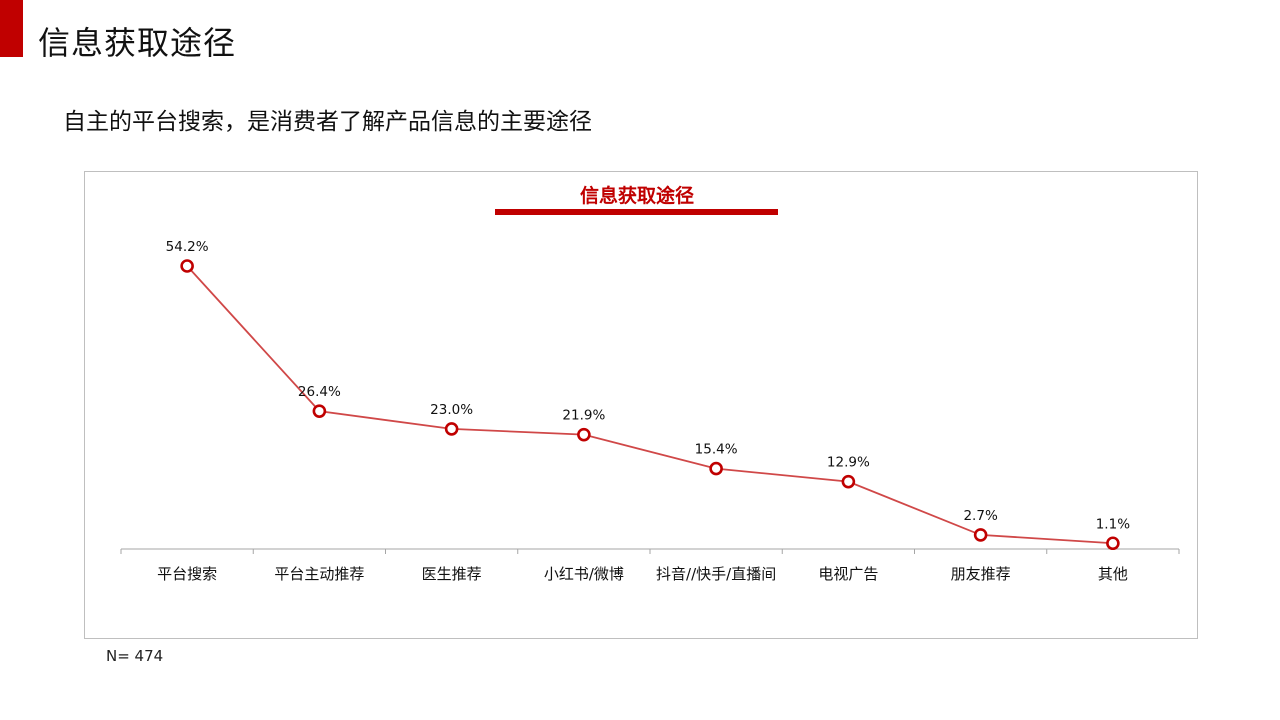 The image size is (1280, 720). What do you see at coordinates (451, 410) in the screenshot?
I see `data-label: 23.0%` at bounding box center [451, 410].